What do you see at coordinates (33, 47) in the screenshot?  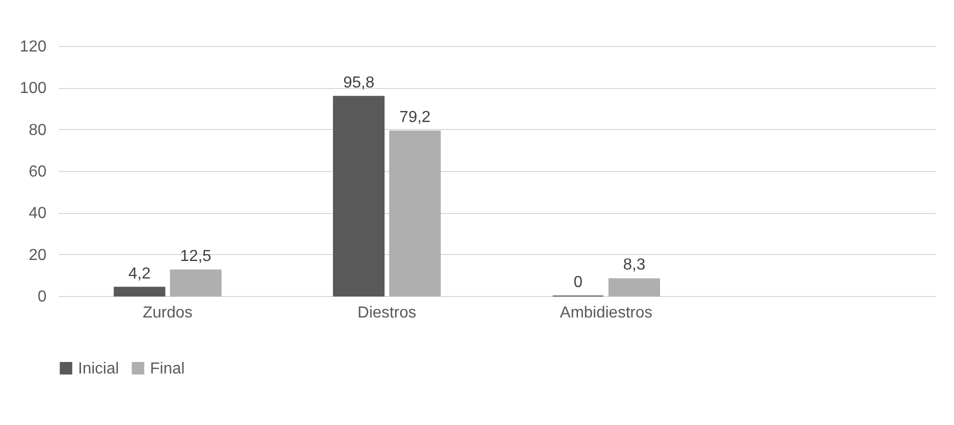 I see `y-tick-label: 120` at bounding box center [33, 47].